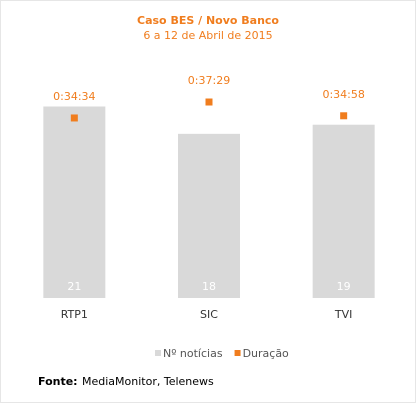  I want to click on bar-value-label: 21, so click(74, 286).